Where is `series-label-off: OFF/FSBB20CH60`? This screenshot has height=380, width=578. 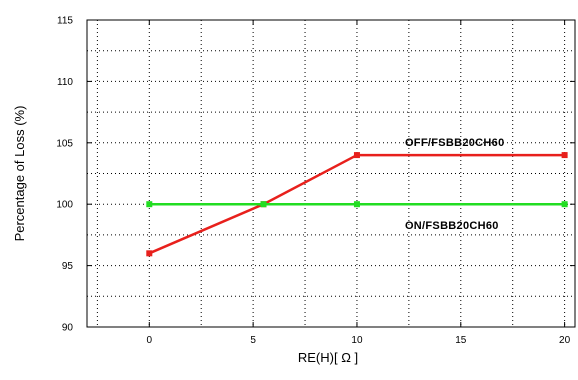 series-label-off: OFF/FSBB20CH60 is located at coordinates (455, 143).